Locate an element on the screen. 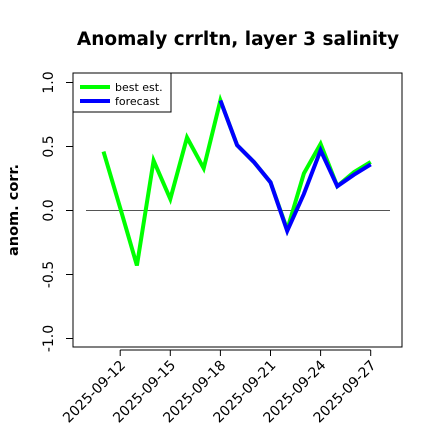 This screenshot has height=440, width=440. legend-label-best-est: best est. is located at coordinates (139, 87).